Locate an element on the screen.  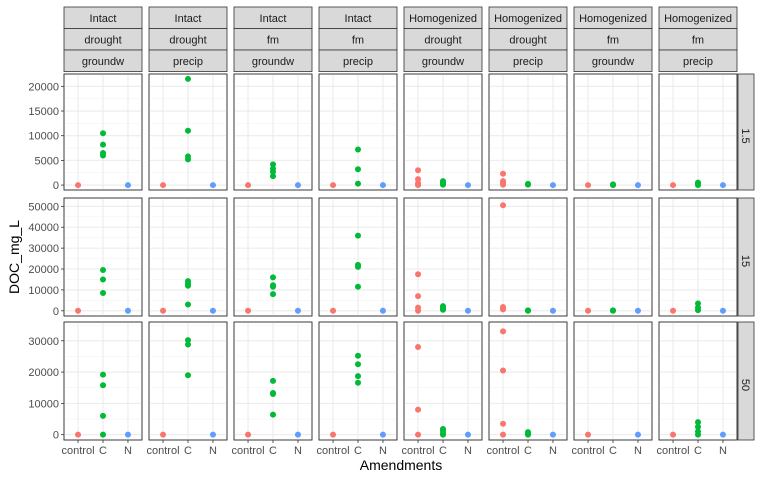
facet-strip-label: fm is located at coordinates (273, 40).